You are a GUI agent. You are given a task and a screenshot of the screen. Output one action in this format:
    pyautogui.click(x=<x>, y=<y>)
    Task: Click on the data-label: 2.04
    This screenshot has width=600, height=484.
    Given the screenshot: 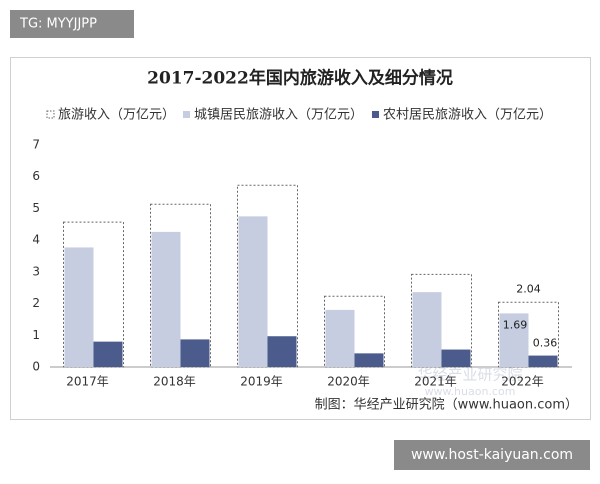 What is the action you would take?
    pyautogui.click(x=528, y=288)
    